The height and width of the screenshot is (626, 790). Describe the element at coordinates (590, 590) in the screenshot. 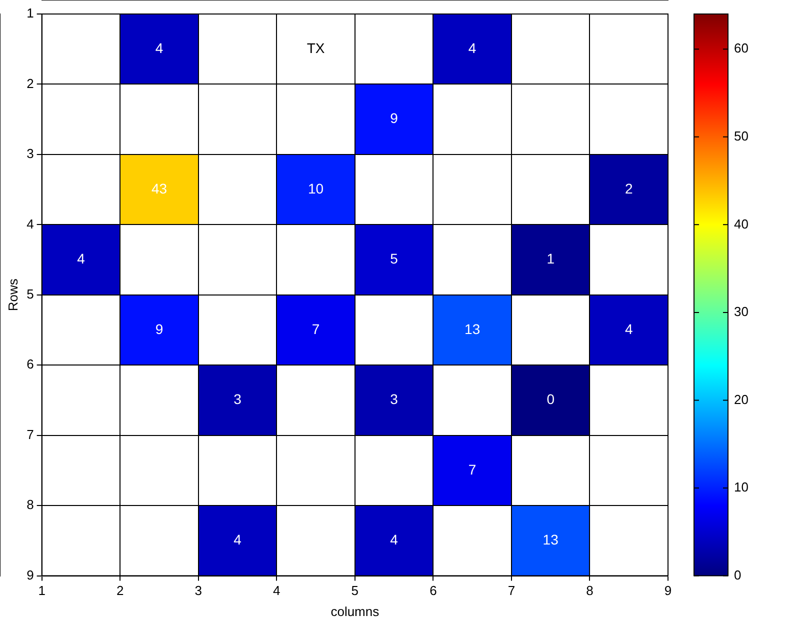

I see `x-tick-label: 8` at that location.